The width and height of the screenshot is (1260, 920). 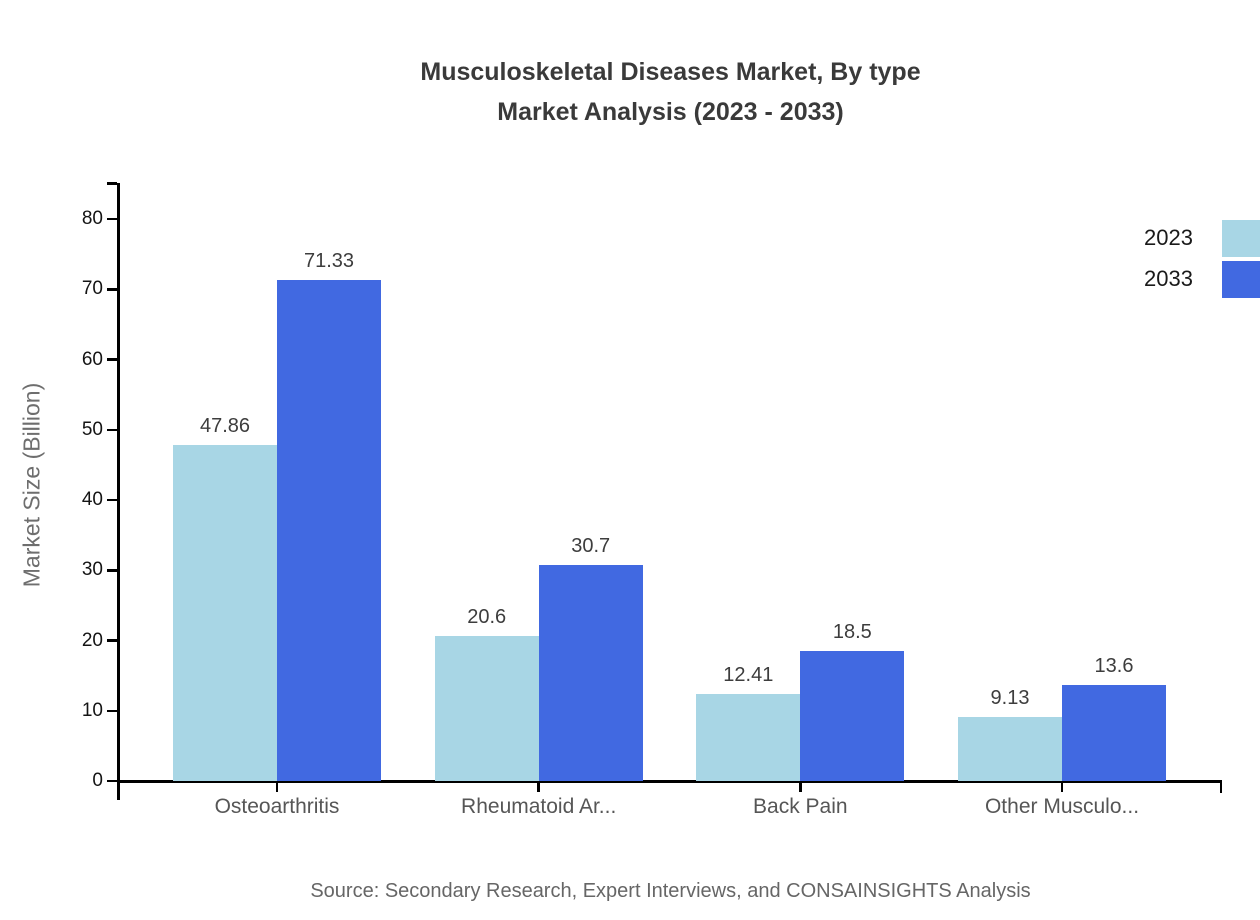 What do you see at coordinates (277, 786) in the screenshot?
I see `x-tick-osteoarthritis` at bounding box center [277, 786].